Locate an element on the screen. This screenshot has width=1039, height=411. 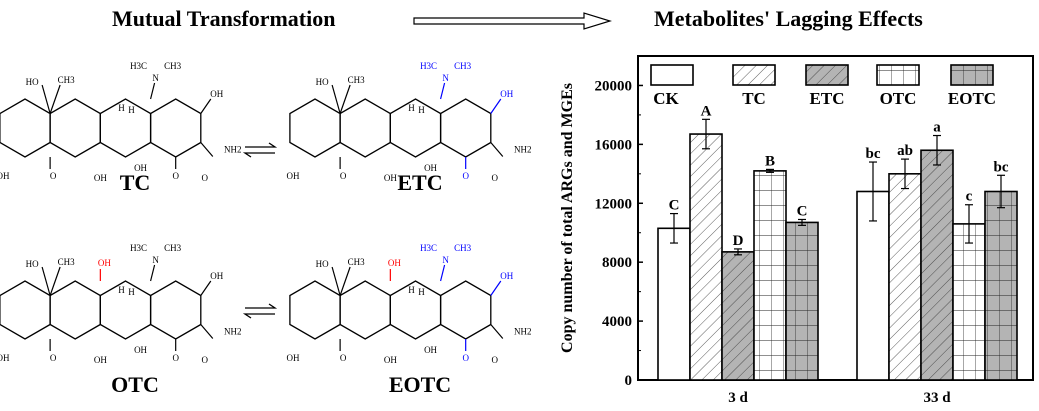
structure-name: EOTC is located at coordinates (420, 384).